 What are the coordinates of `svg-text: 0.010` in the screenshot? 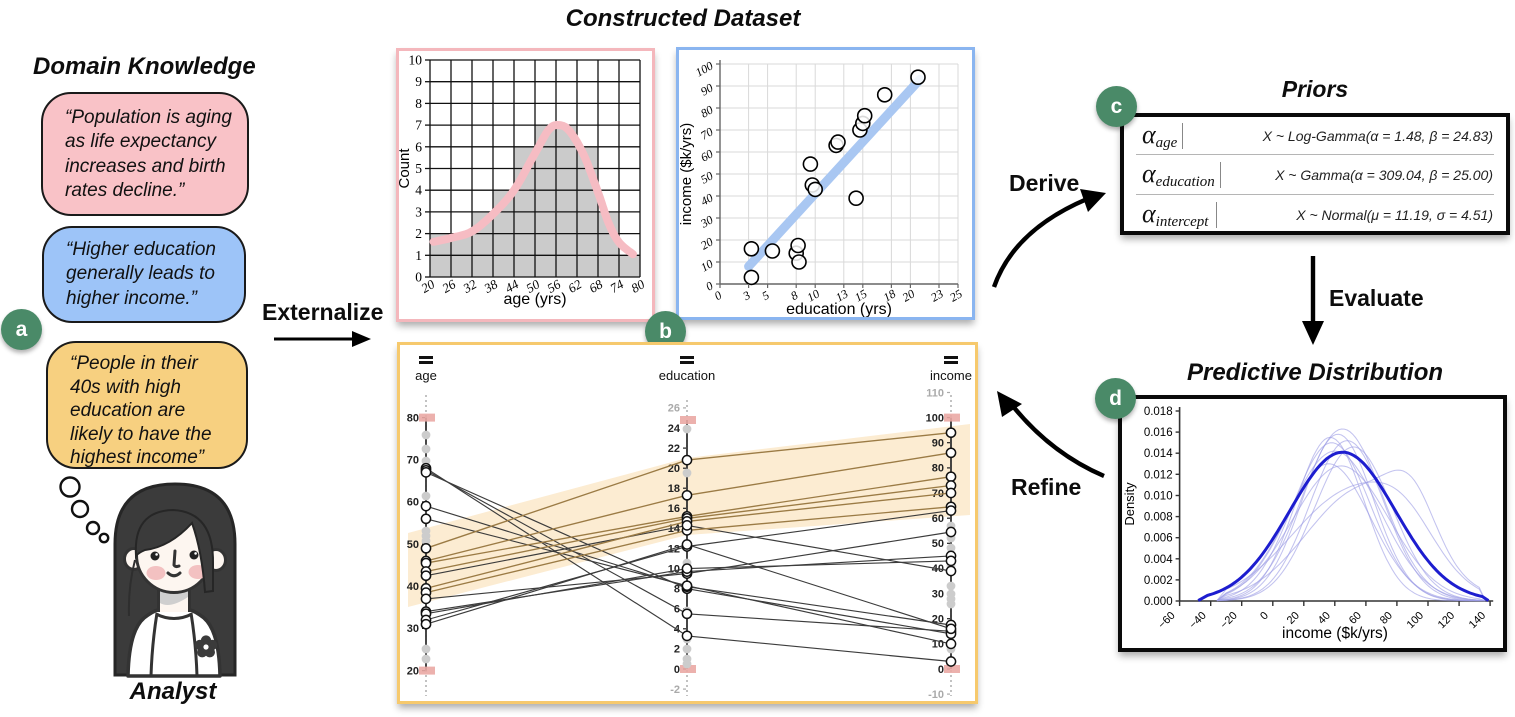 It's located at (1158, 497).